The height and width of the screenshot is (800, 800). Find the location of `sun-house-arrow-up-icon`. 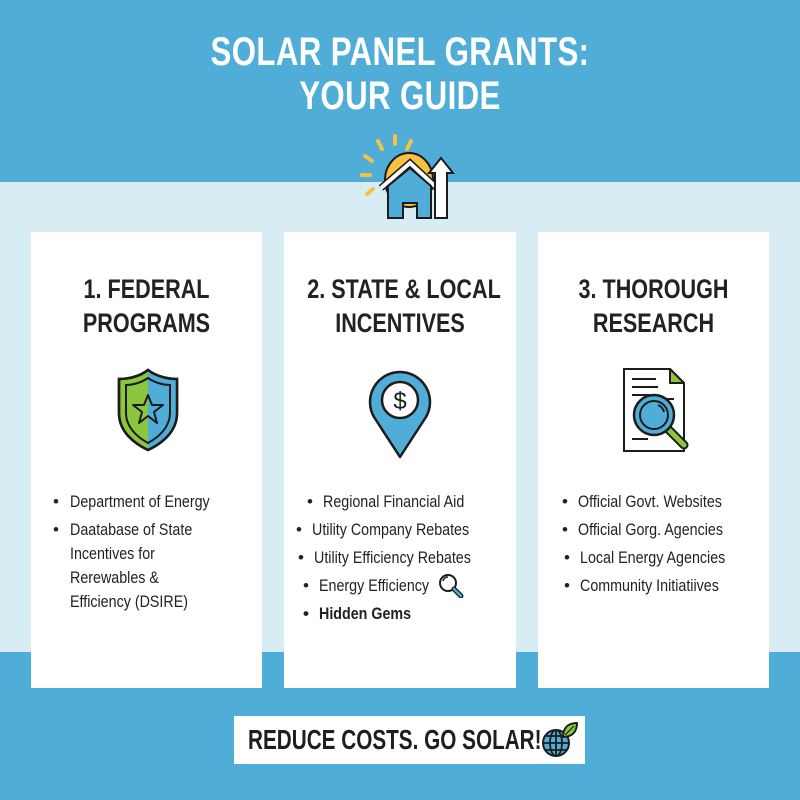

sun-house-arrow-up-icon is located at coordinates (407, 176).